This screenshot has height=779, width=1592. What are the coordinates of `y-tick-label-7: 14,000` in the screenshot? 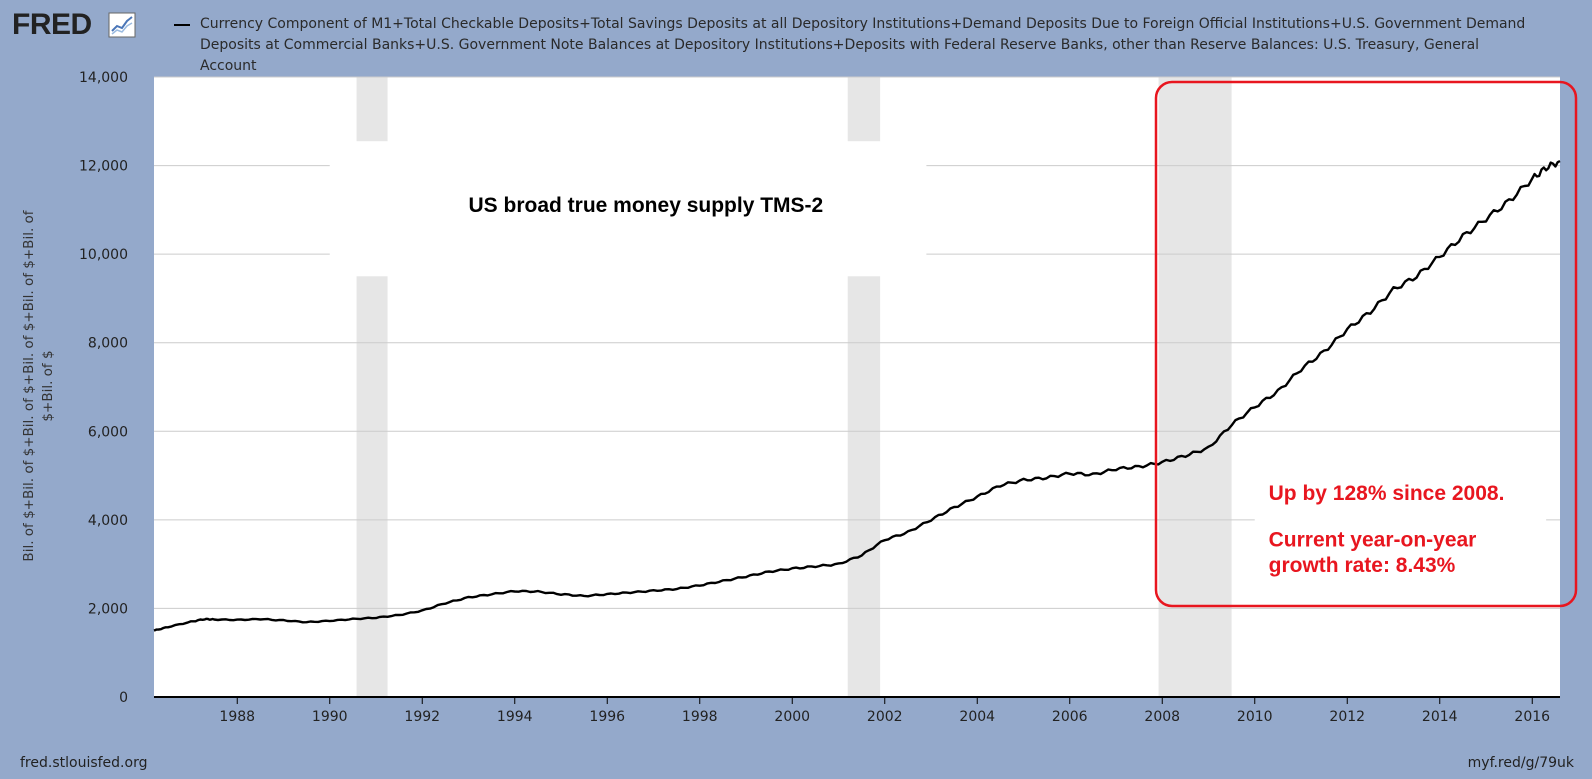 It's located at (103, 78).